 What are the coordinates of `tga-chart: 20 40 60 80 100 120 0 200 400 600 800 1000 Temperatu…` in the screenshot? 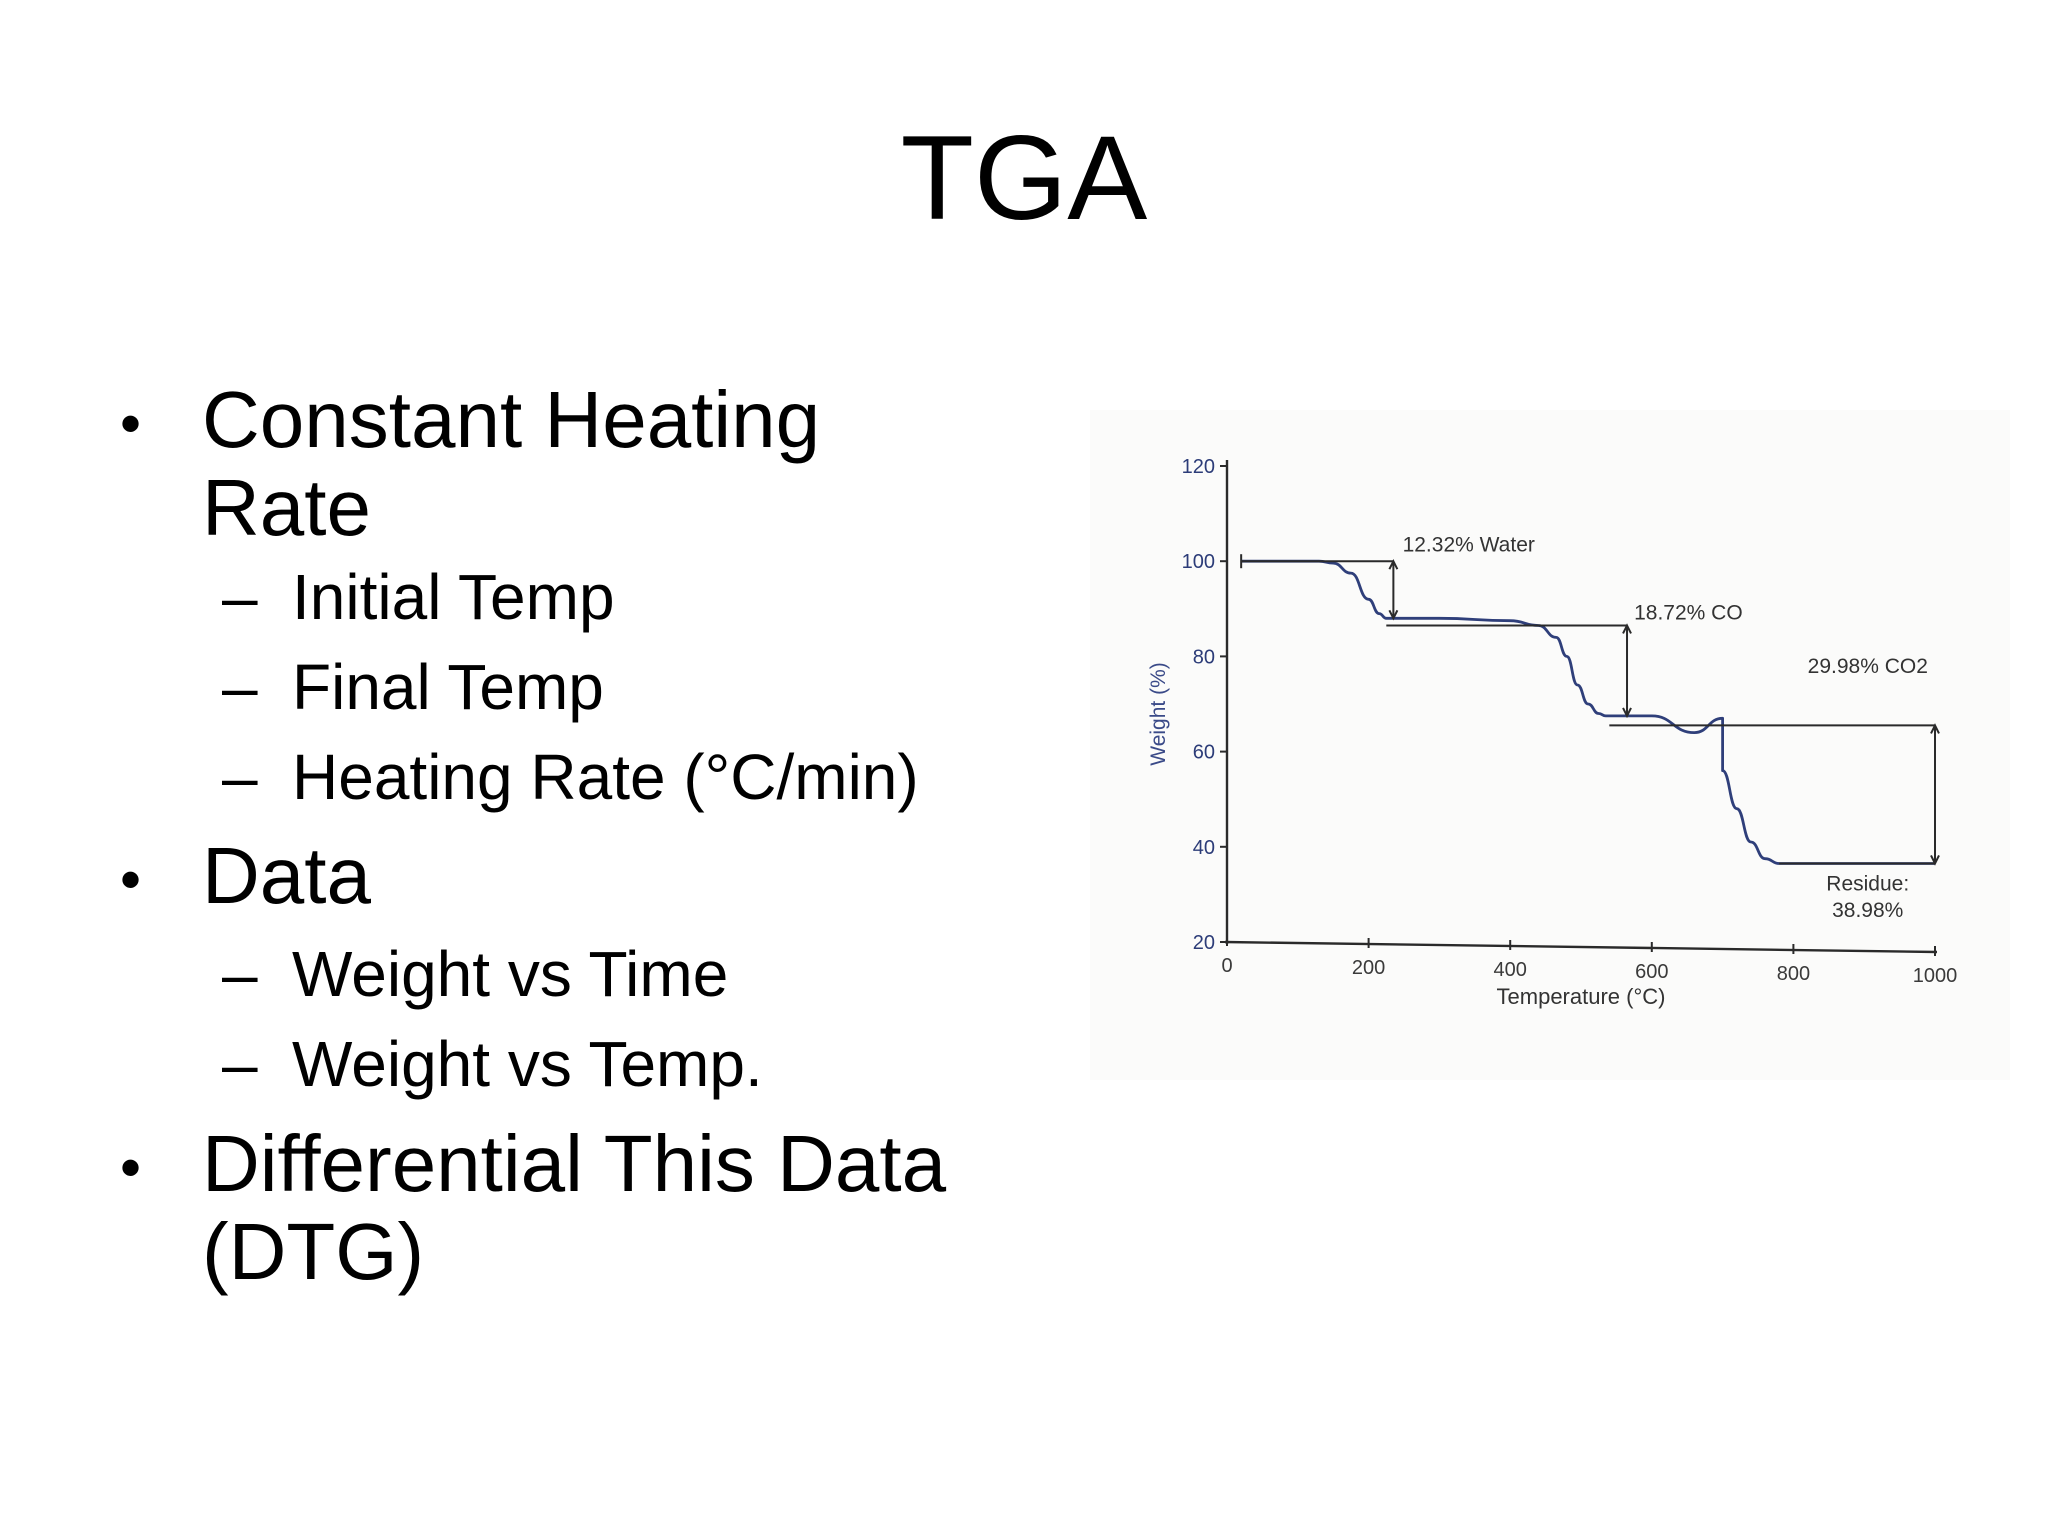 It's located at (1552, 732).